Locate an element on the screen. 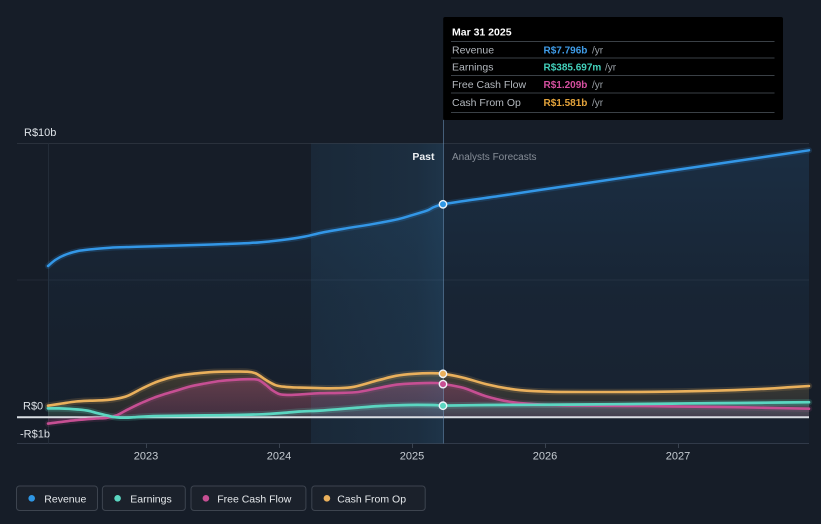  svg-text: -R$1b is located at coordinates (35, 435).